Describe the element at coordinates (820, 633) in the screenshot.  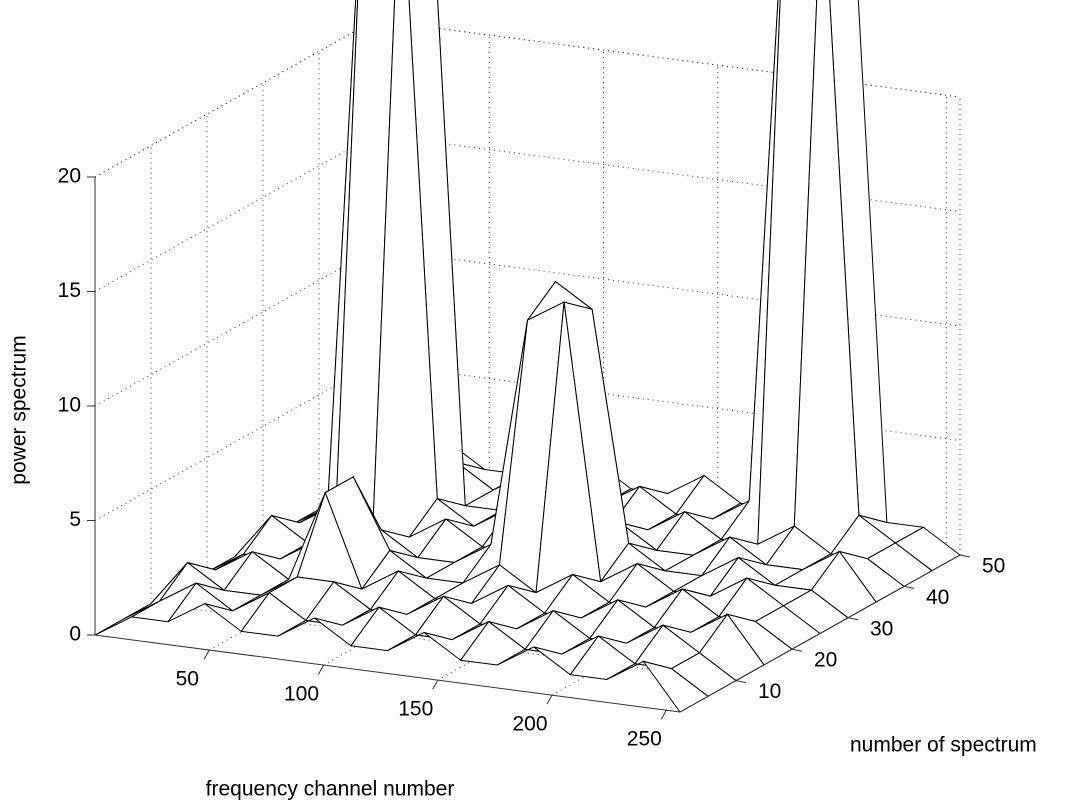
I see `y-axis` at that location.